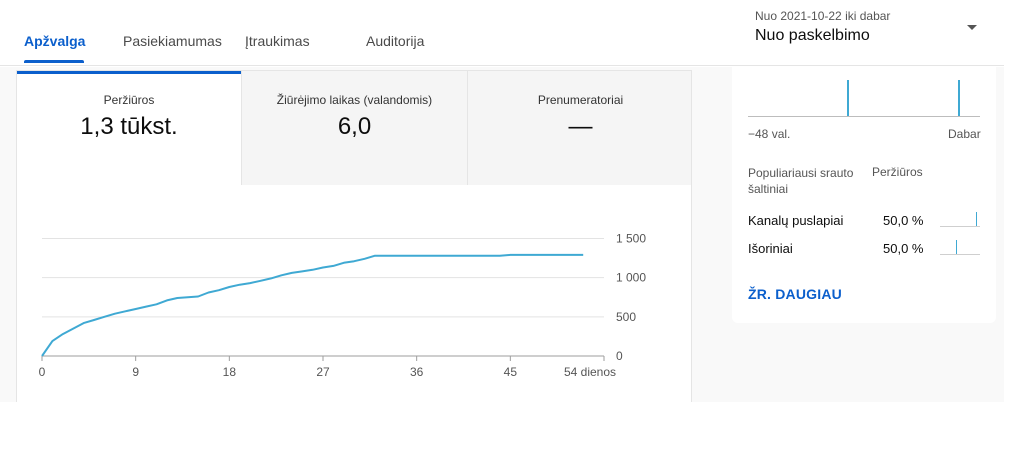 This screenshot has width=1024, height=455. Describe the element at coordinates (769, 134) in the screenshot. I see `realtime-start-label: −48 val.` at that location.